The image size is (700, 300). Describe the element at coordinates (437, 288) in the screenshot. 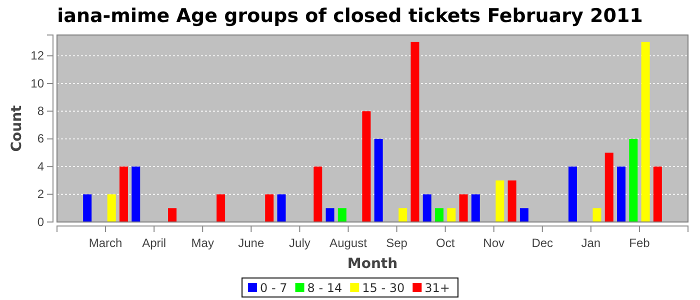

I see `legend-label: 31+` at that location.